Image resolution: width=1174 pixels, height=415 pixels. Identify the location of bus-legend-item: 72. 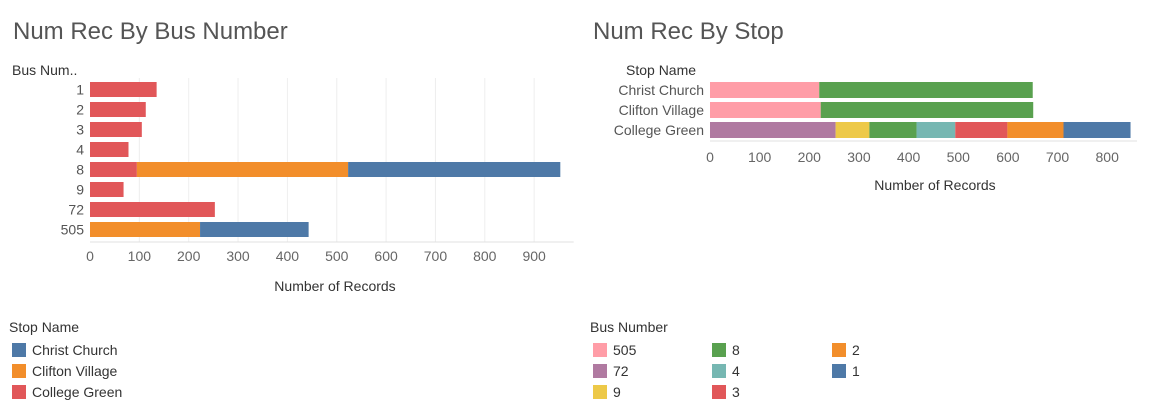
(611, 371).